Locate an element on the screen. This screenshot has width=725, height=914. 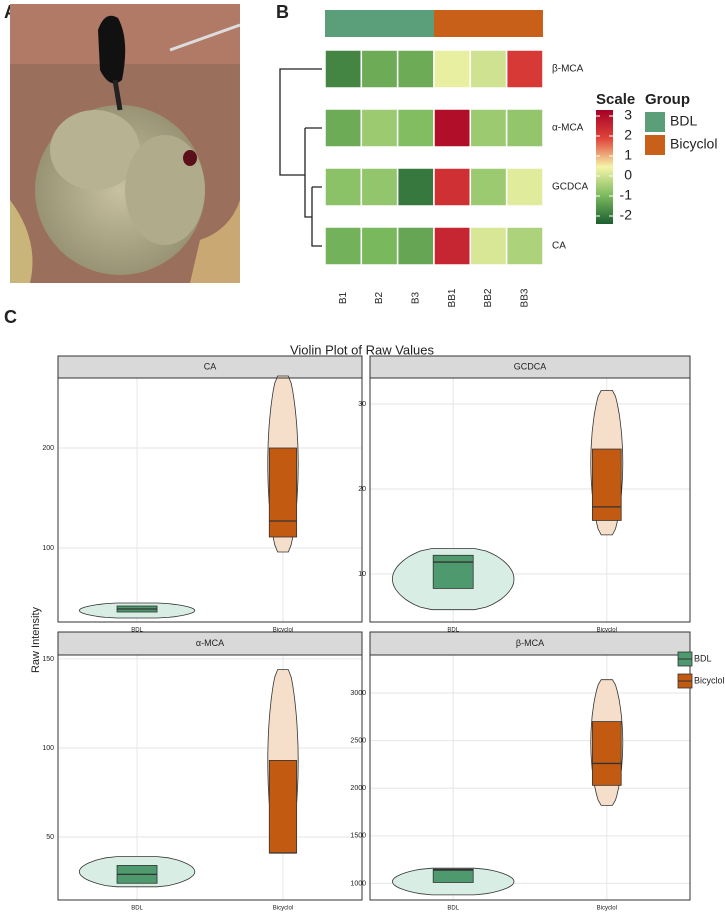
column-label: B1 is located at coordinates (343, 297).